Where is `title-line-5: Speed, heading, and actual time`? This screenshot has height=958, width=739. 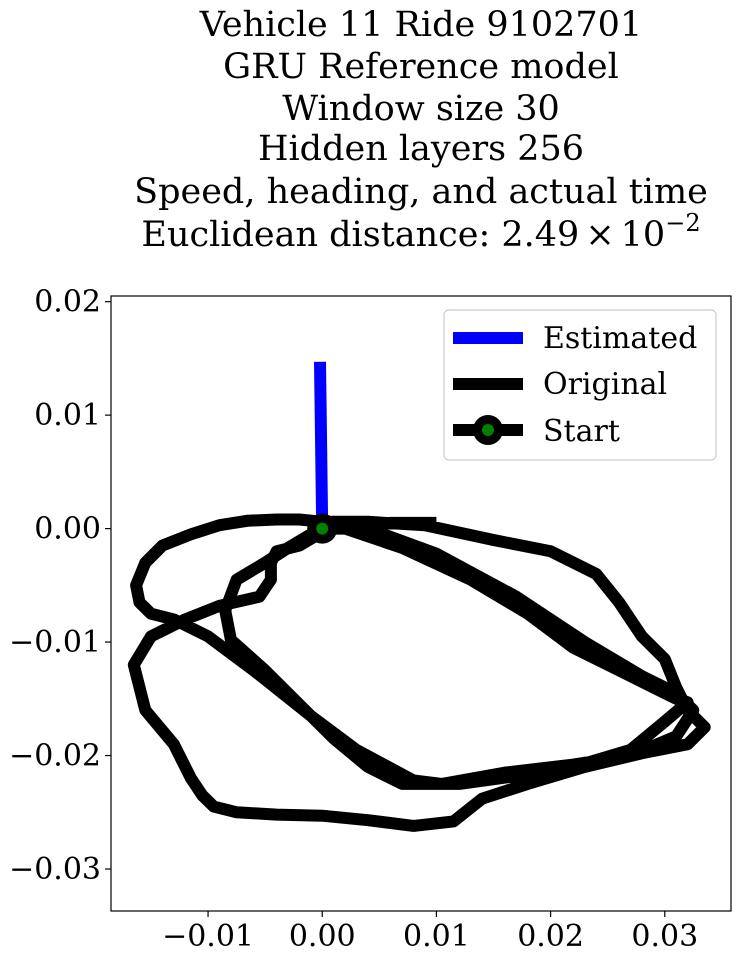 title-line-5: Speed, heading, and actual time is located at coordinates (421, 192).